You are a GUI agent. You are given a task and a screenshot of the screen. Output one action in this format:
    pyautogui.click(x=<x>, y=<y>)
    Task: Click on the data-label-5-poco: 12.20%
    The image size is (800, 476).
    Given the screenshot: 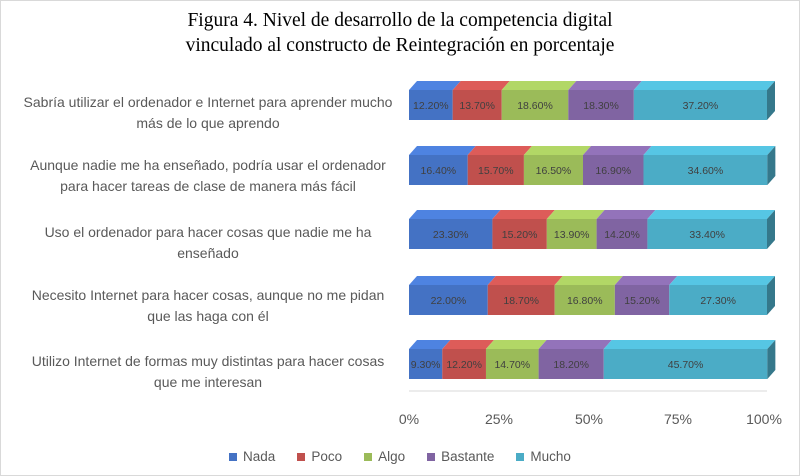 What is the action you would take?
    pyautogui.click(x=464, y=365)
    